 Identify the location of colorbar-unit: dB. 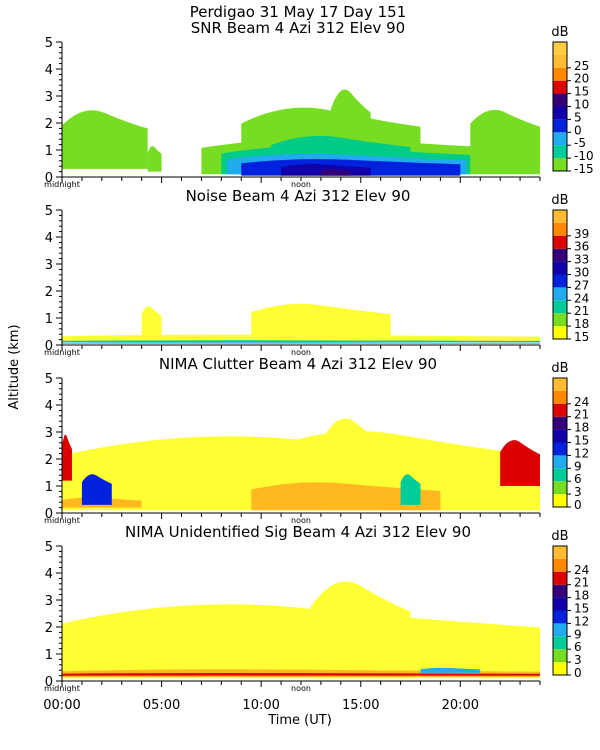
(559, 536).